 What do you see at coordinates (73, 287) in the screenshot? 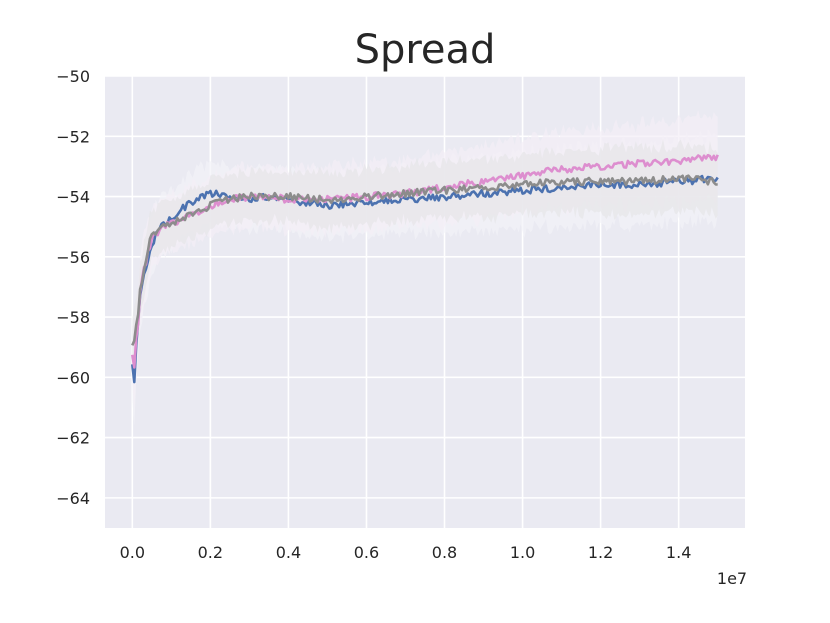
I see `y-tick-labels: −64 −62 −60 −58 −56 −54 −52 −50` at bounding box center [73, 287].